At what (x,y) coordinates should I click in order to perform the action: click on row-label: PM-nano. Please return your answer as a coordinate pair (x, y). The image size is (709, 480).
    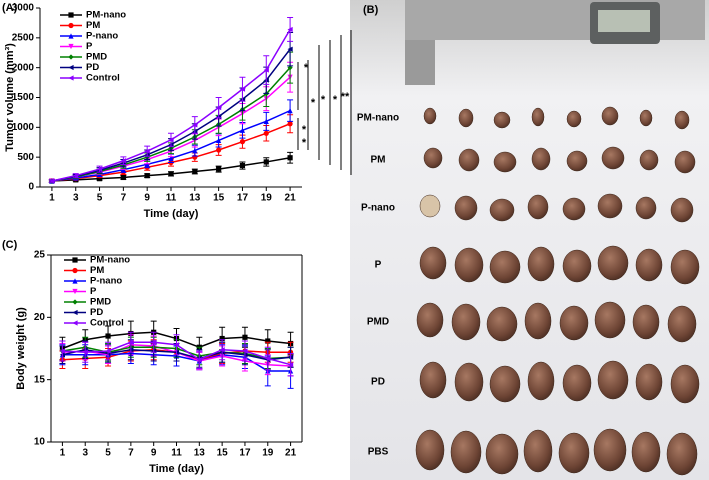
    Looking at the image, I should click on (378, 118).